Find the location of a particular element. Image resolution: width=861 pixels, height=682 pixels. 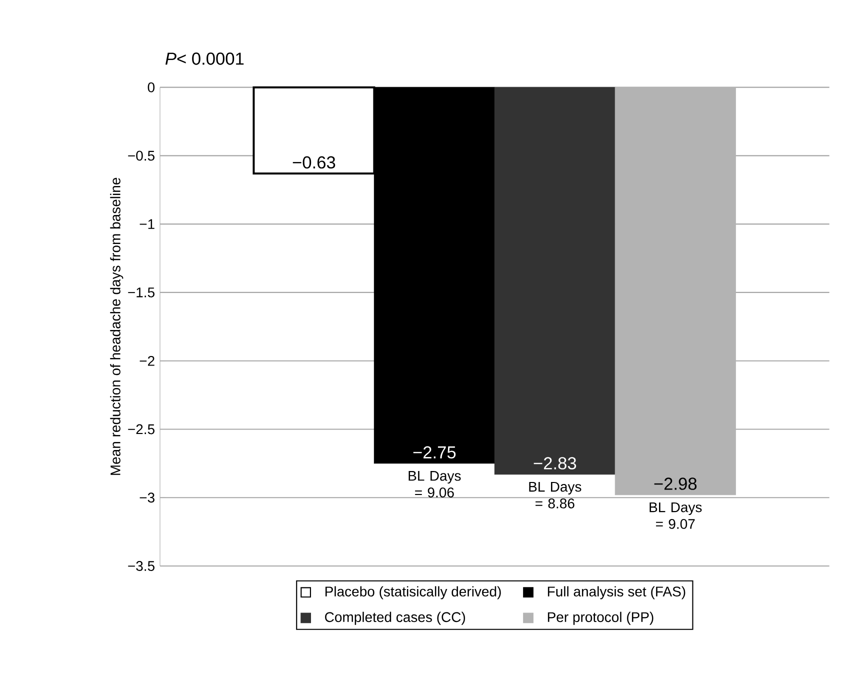

annotation: BL Days = 9.06 is located at coordinates (434, 484).